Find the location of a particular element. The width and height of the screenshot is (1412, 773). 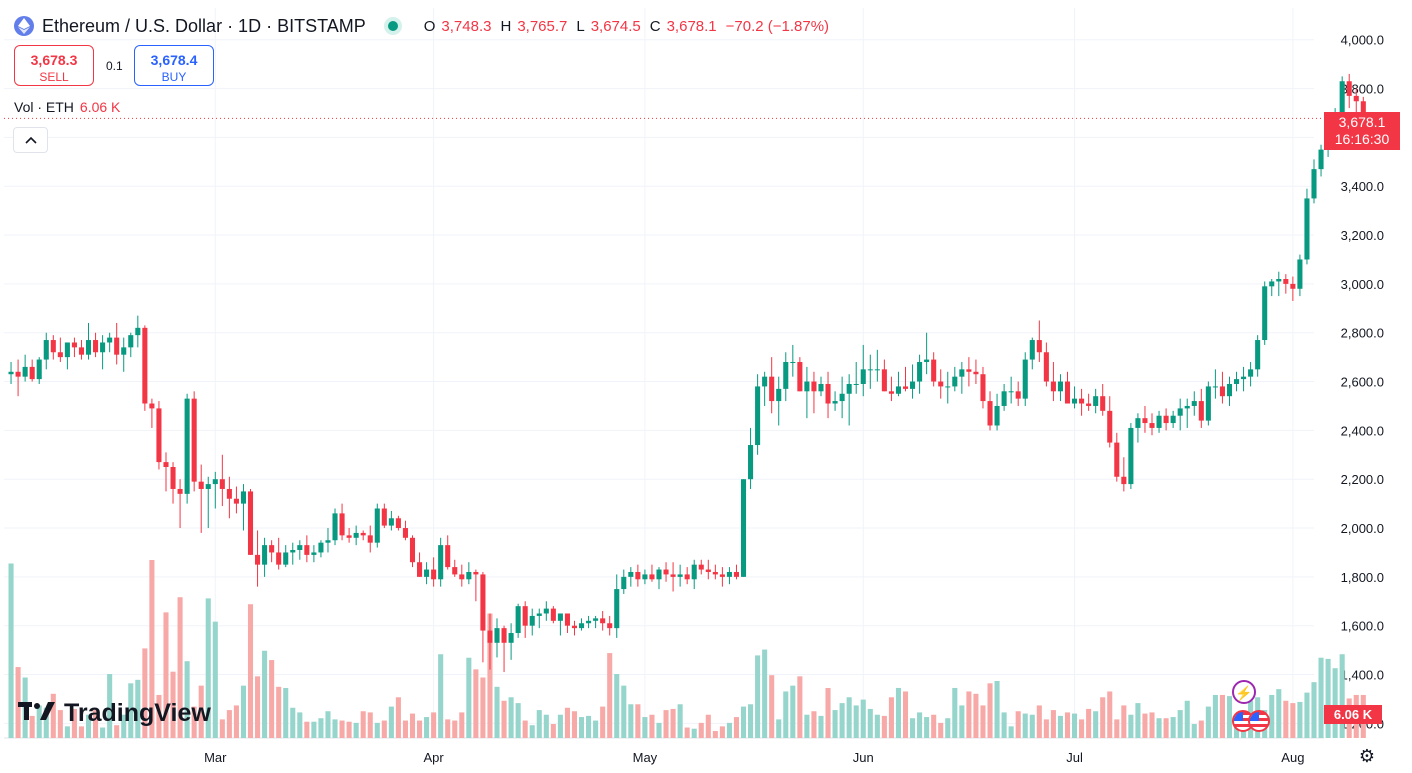

status-dot-icon is located at coordinates (392, 26).